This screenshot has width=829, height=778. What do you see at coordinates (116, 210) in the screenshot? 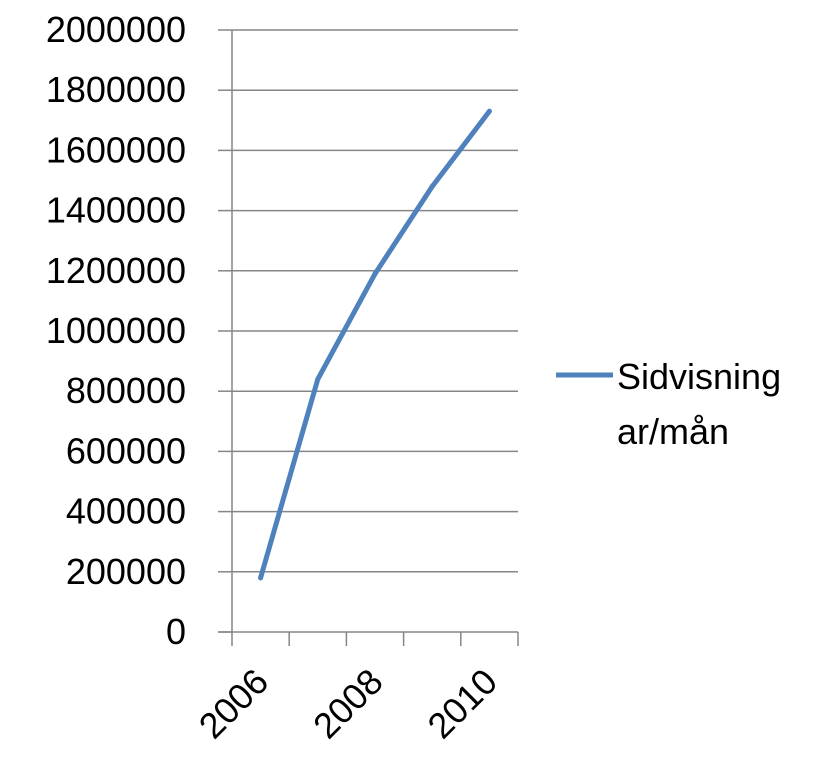
I see `y-tick-label: 1400000` at bounding box center [116, 210].